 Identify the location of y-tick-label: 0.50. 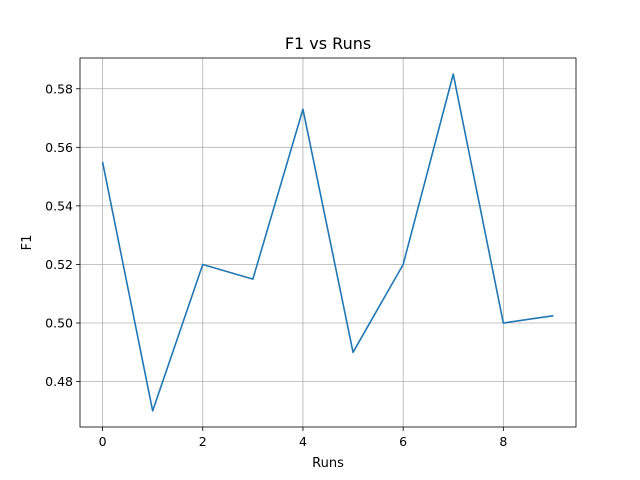
(59, 323).